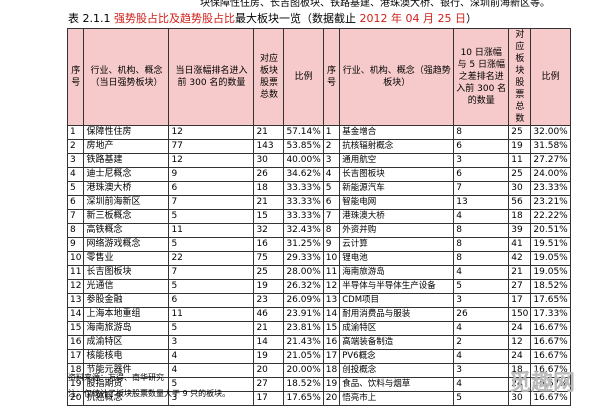 This screenshot has width=589, height=406. Describe the element at coordinates (269, 244) in the screenshot. I see `table-cell: 16` at that location.